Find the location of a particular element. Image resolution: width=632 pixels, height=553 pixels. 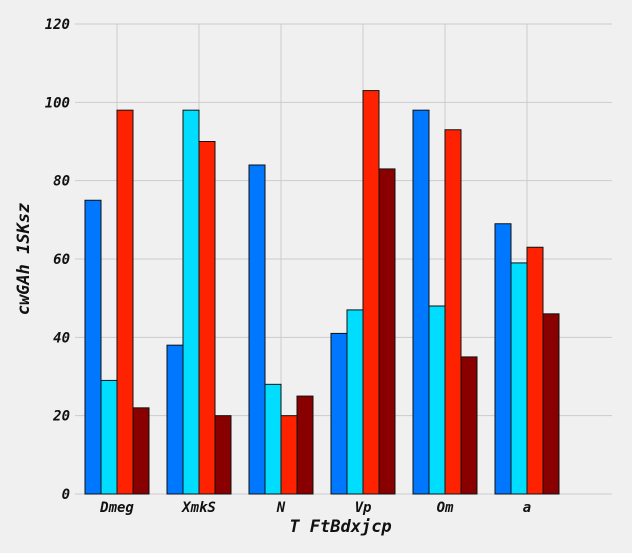

y-tick-label: 20 is located at coordinates (61, 417).